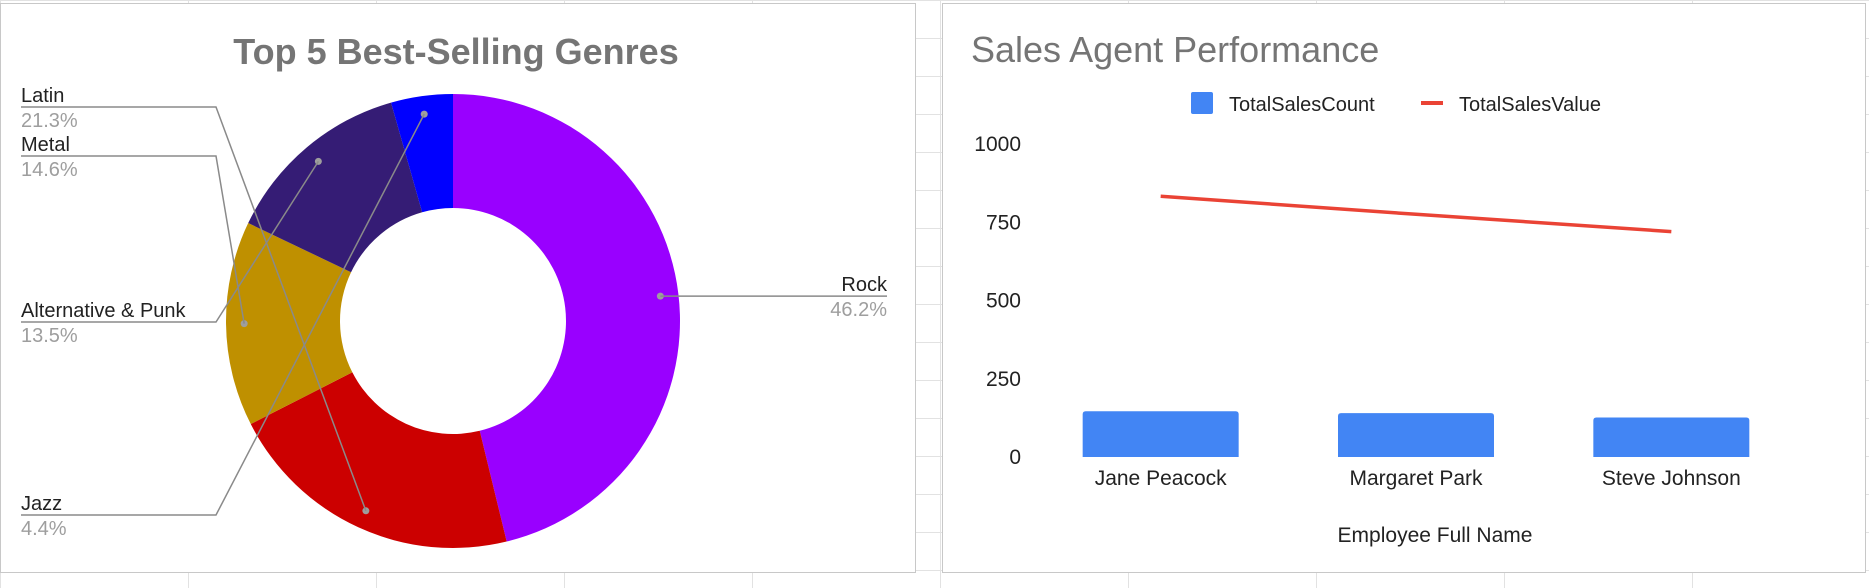 The width and height of the screenshot is (1869, 588). Describe the element at coordinates (104, 311) in the screenshot. I see `slice-label-alternative-punk: Alternative & Punk` at that location.